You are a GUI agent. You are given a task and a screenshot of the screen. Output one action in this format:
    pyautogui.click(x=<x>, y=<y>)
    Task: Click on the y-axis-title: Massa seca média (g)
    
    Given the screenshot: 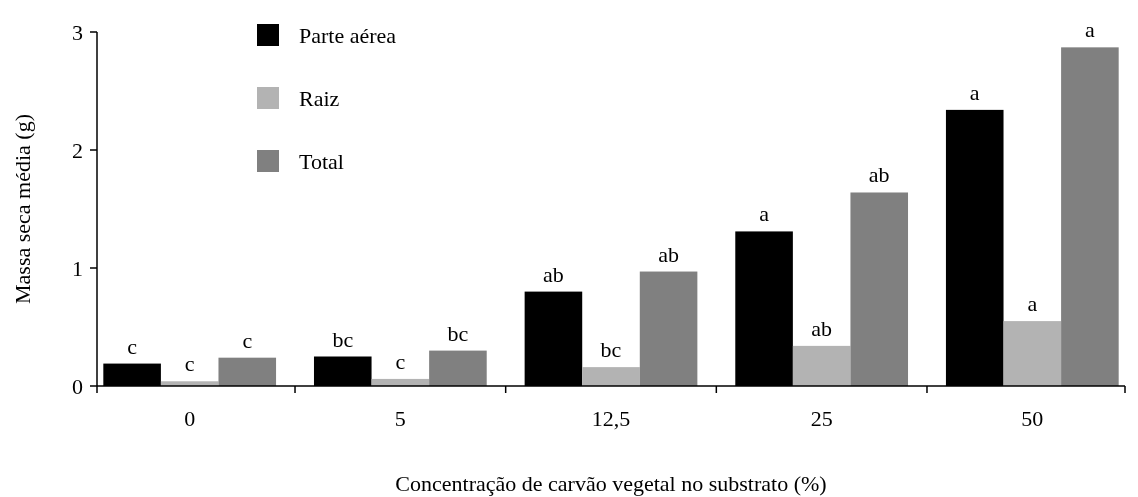 What is the action you would take?
    pyautogui.click(x=22, y=209)
    